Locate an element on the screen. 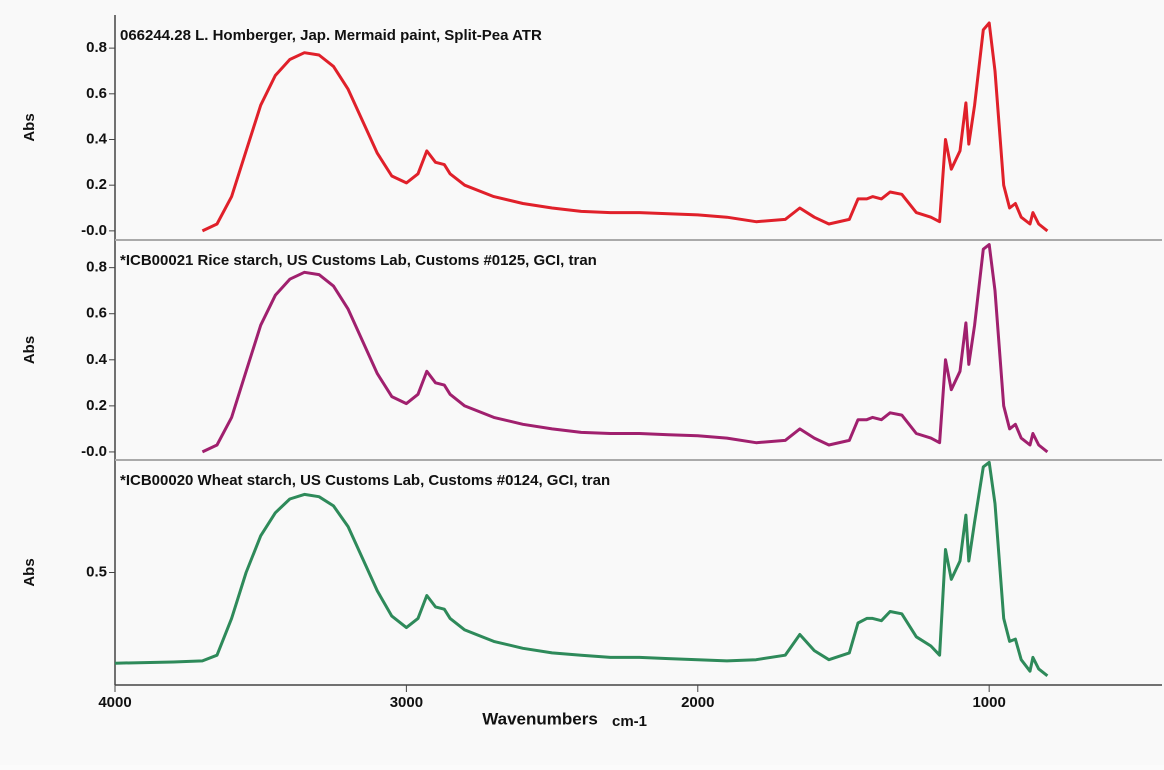 Image resolution: width=1164 pixels, height=770 pixels. x-tick-label: 4000 is located at coordinates (114, 702).